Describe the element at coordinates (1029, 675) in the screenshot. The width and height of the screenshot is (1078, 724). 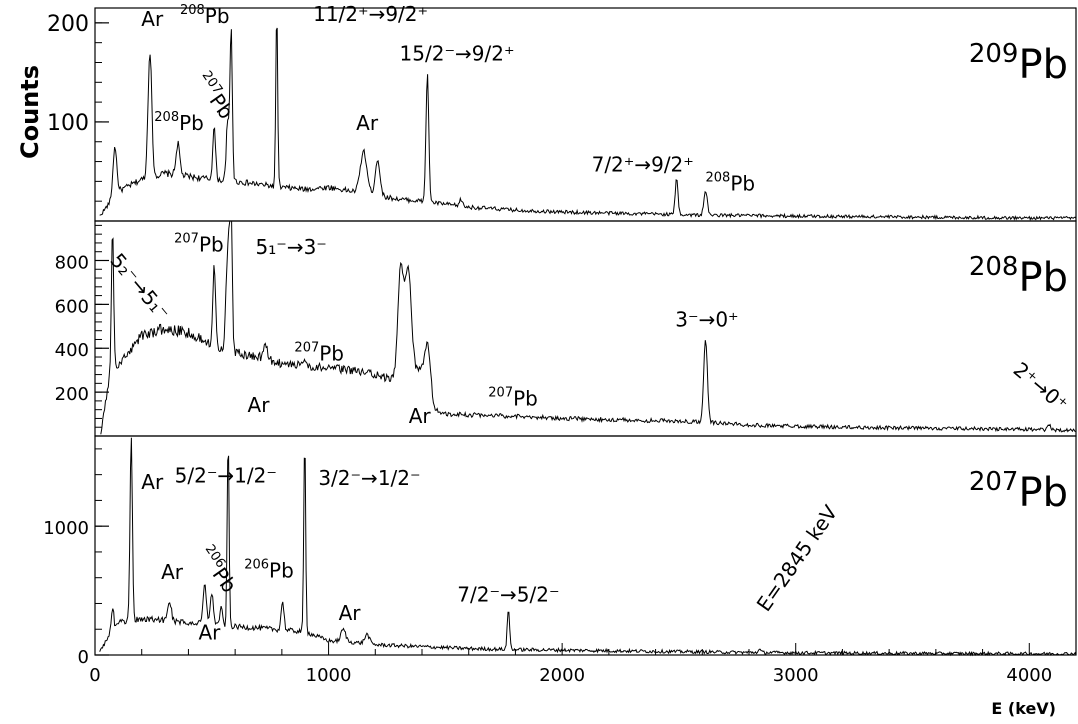
I see `x-tick-label: 4000` at that location.